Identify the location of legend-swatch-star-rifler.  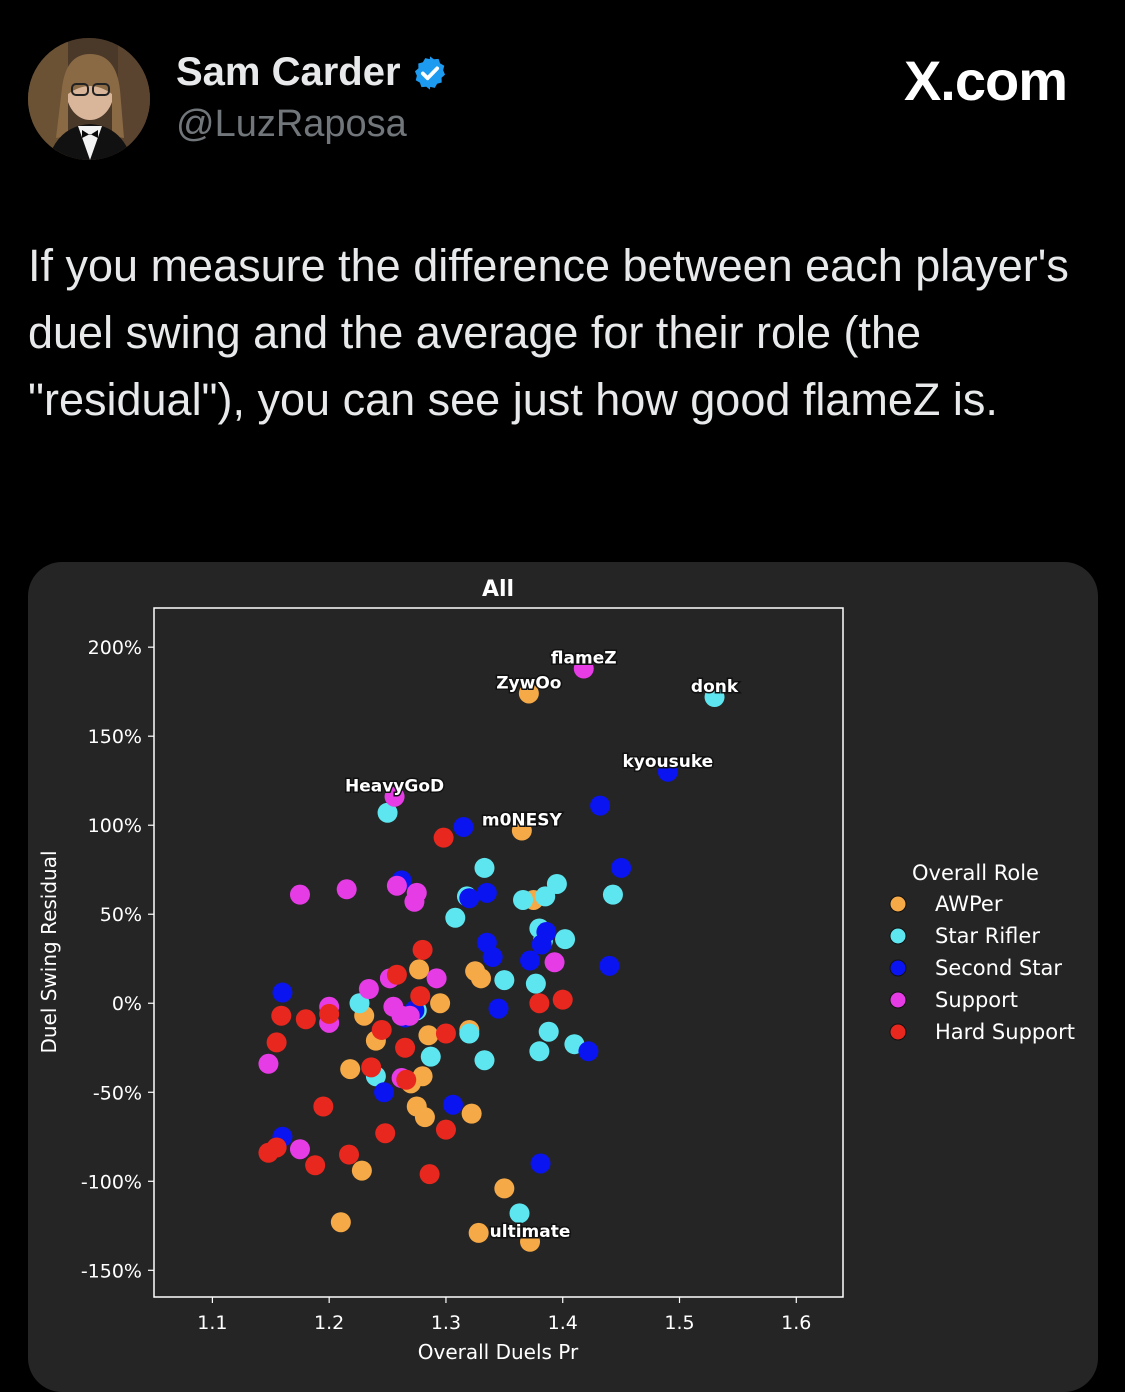
(898, 936).